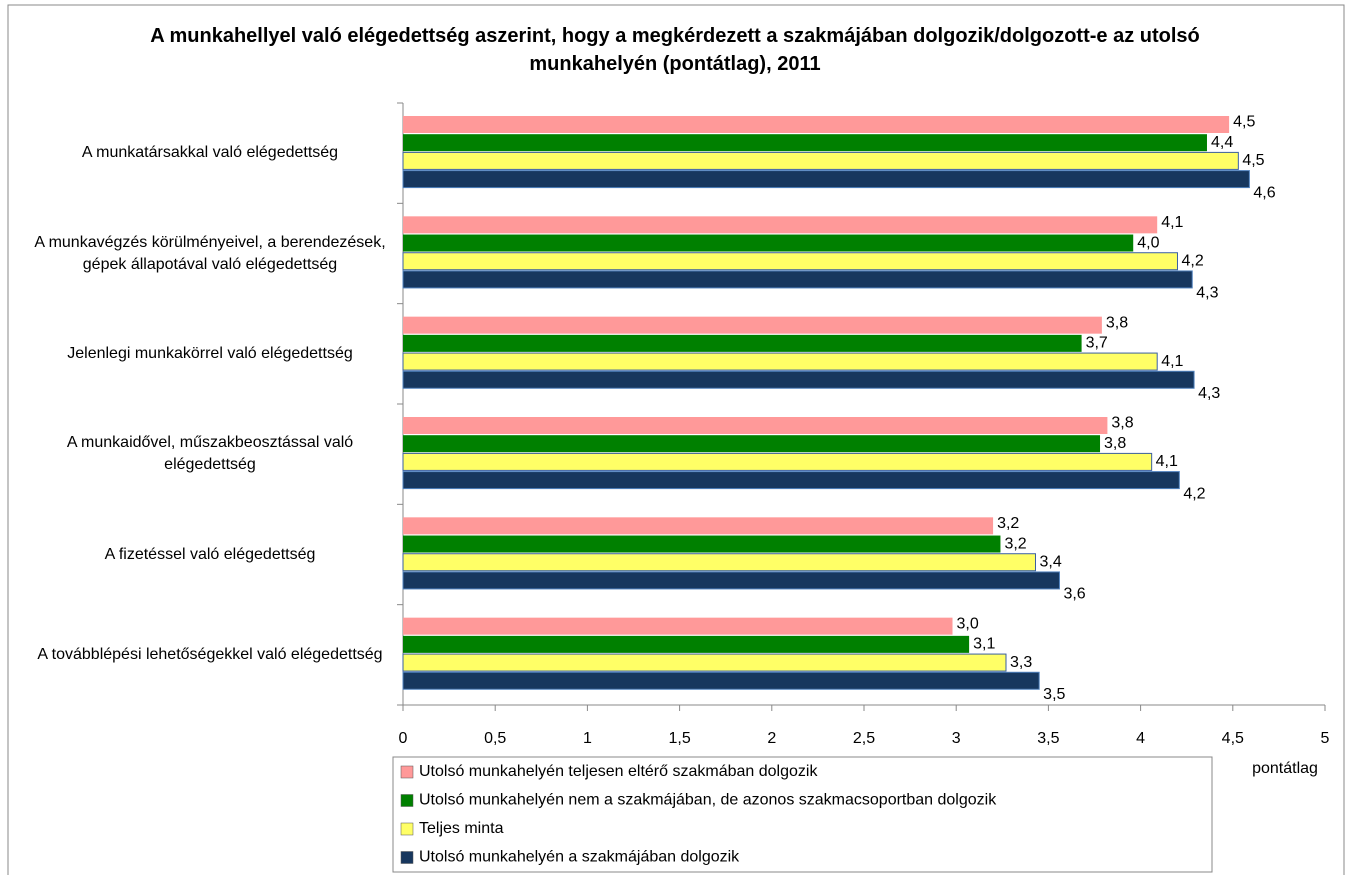  Describe the element at coordinates (1325, 738) in the screenshot. I see `x-tick-label: 5` at that location.